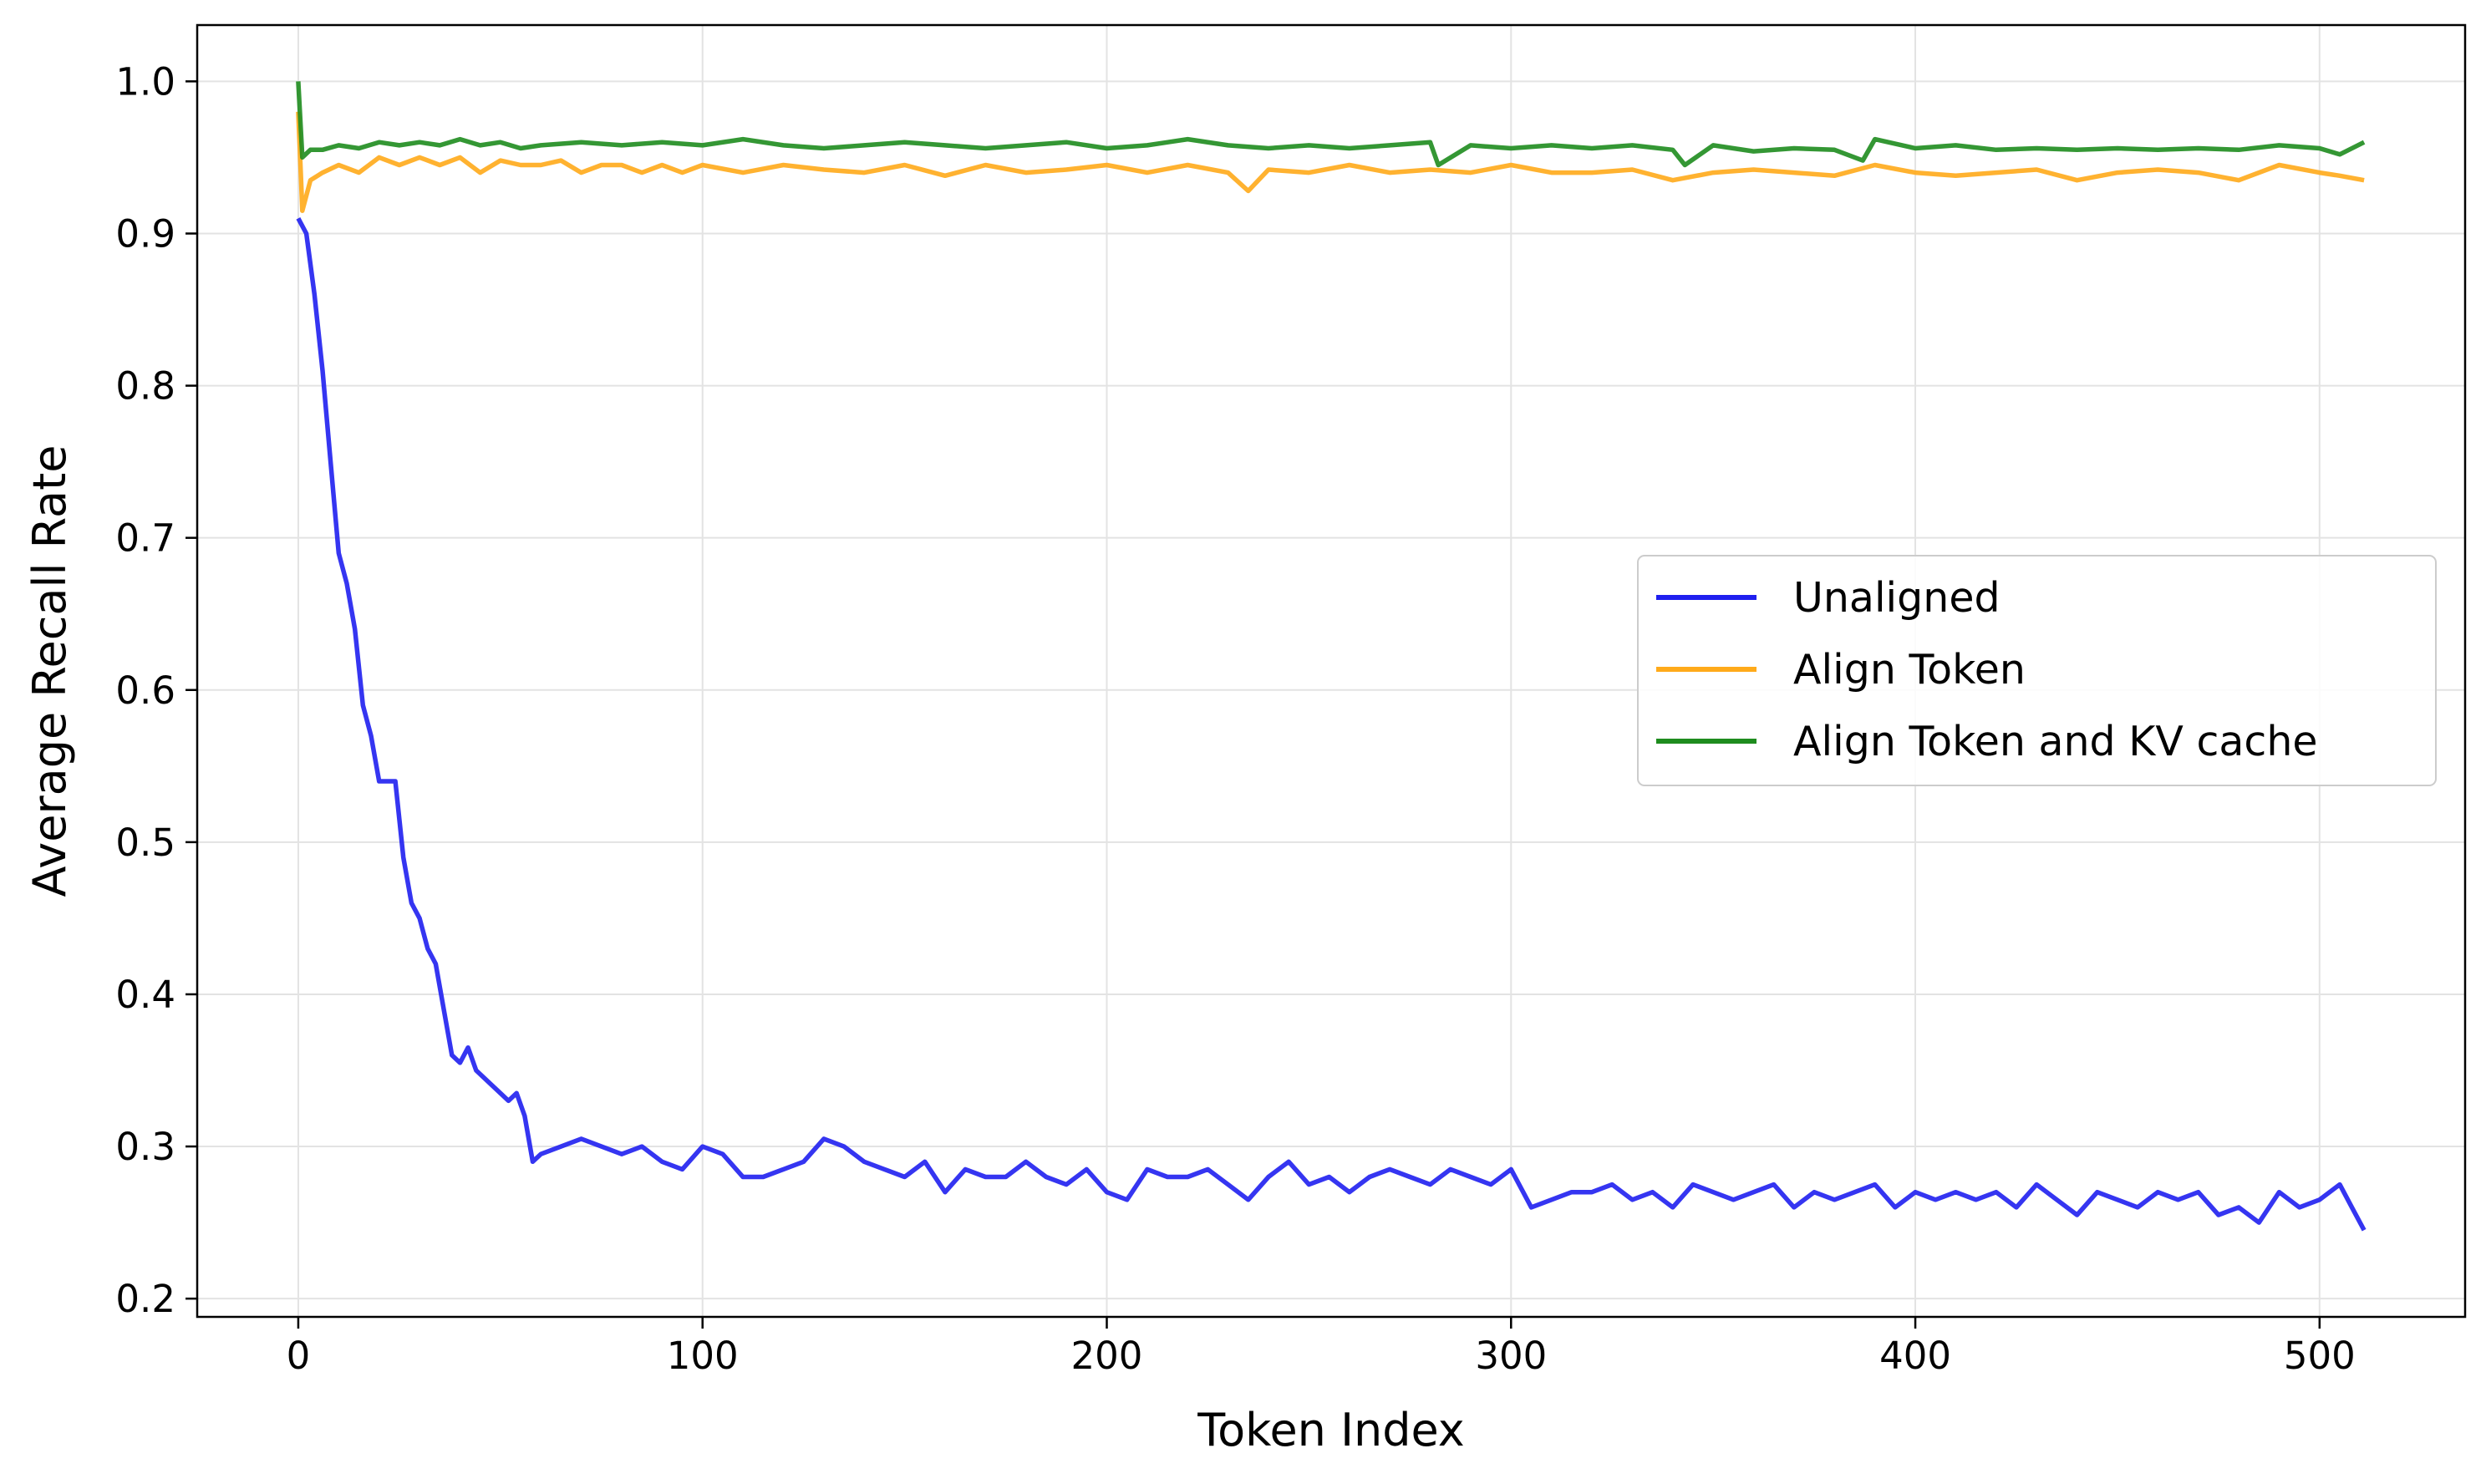 Image resolution: width=2486 pixels, height=1484 pixels. What do you see at coordinates (2055, 741) in the screenshot?
I see `legend-label: Align Token and KV cache` at bounding box center [2055, 741].